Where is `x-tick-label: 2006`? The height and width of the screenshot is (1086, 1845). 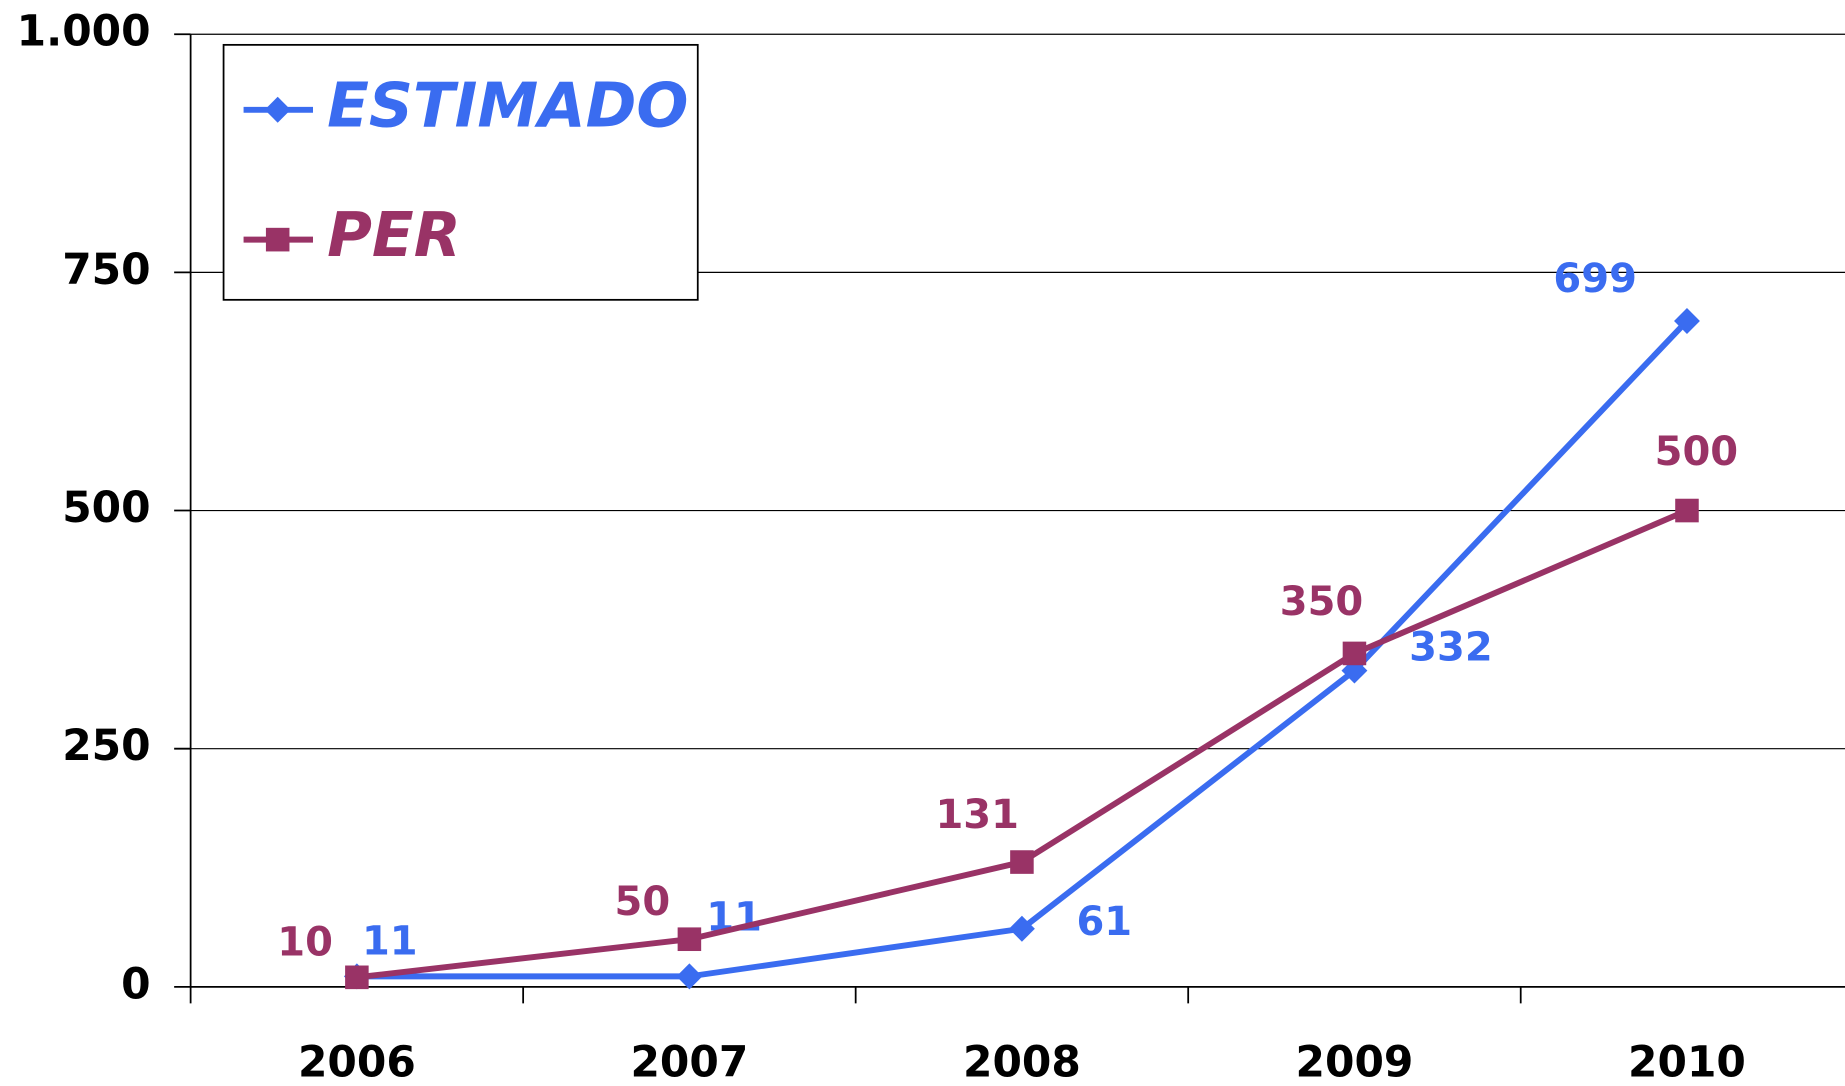
x-tick-label: 2006 is located at coordinates (357, 1062).